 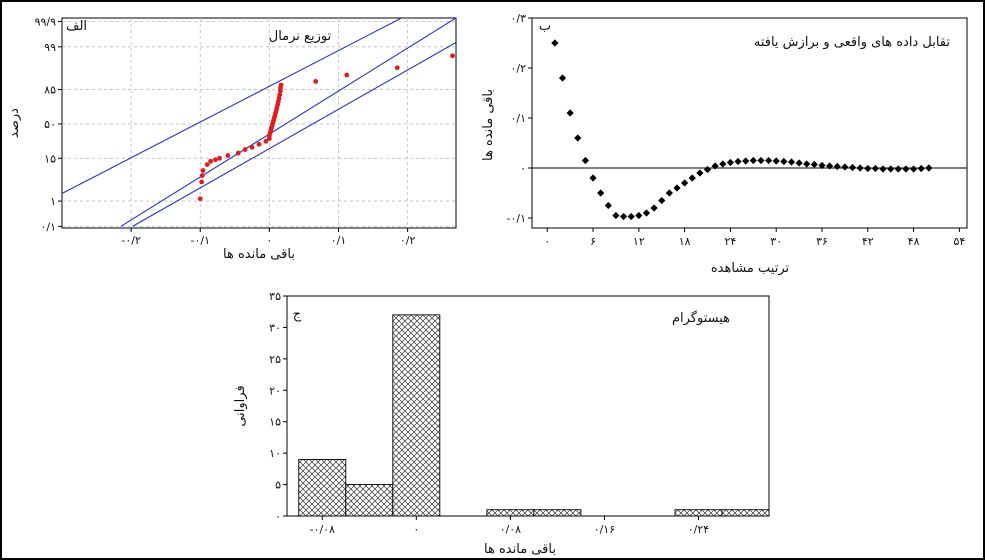 What do you see at coordinates (545, 26) in the screenshot?
I see `panel-tag-b: ب` at bounding box center [545, 26].